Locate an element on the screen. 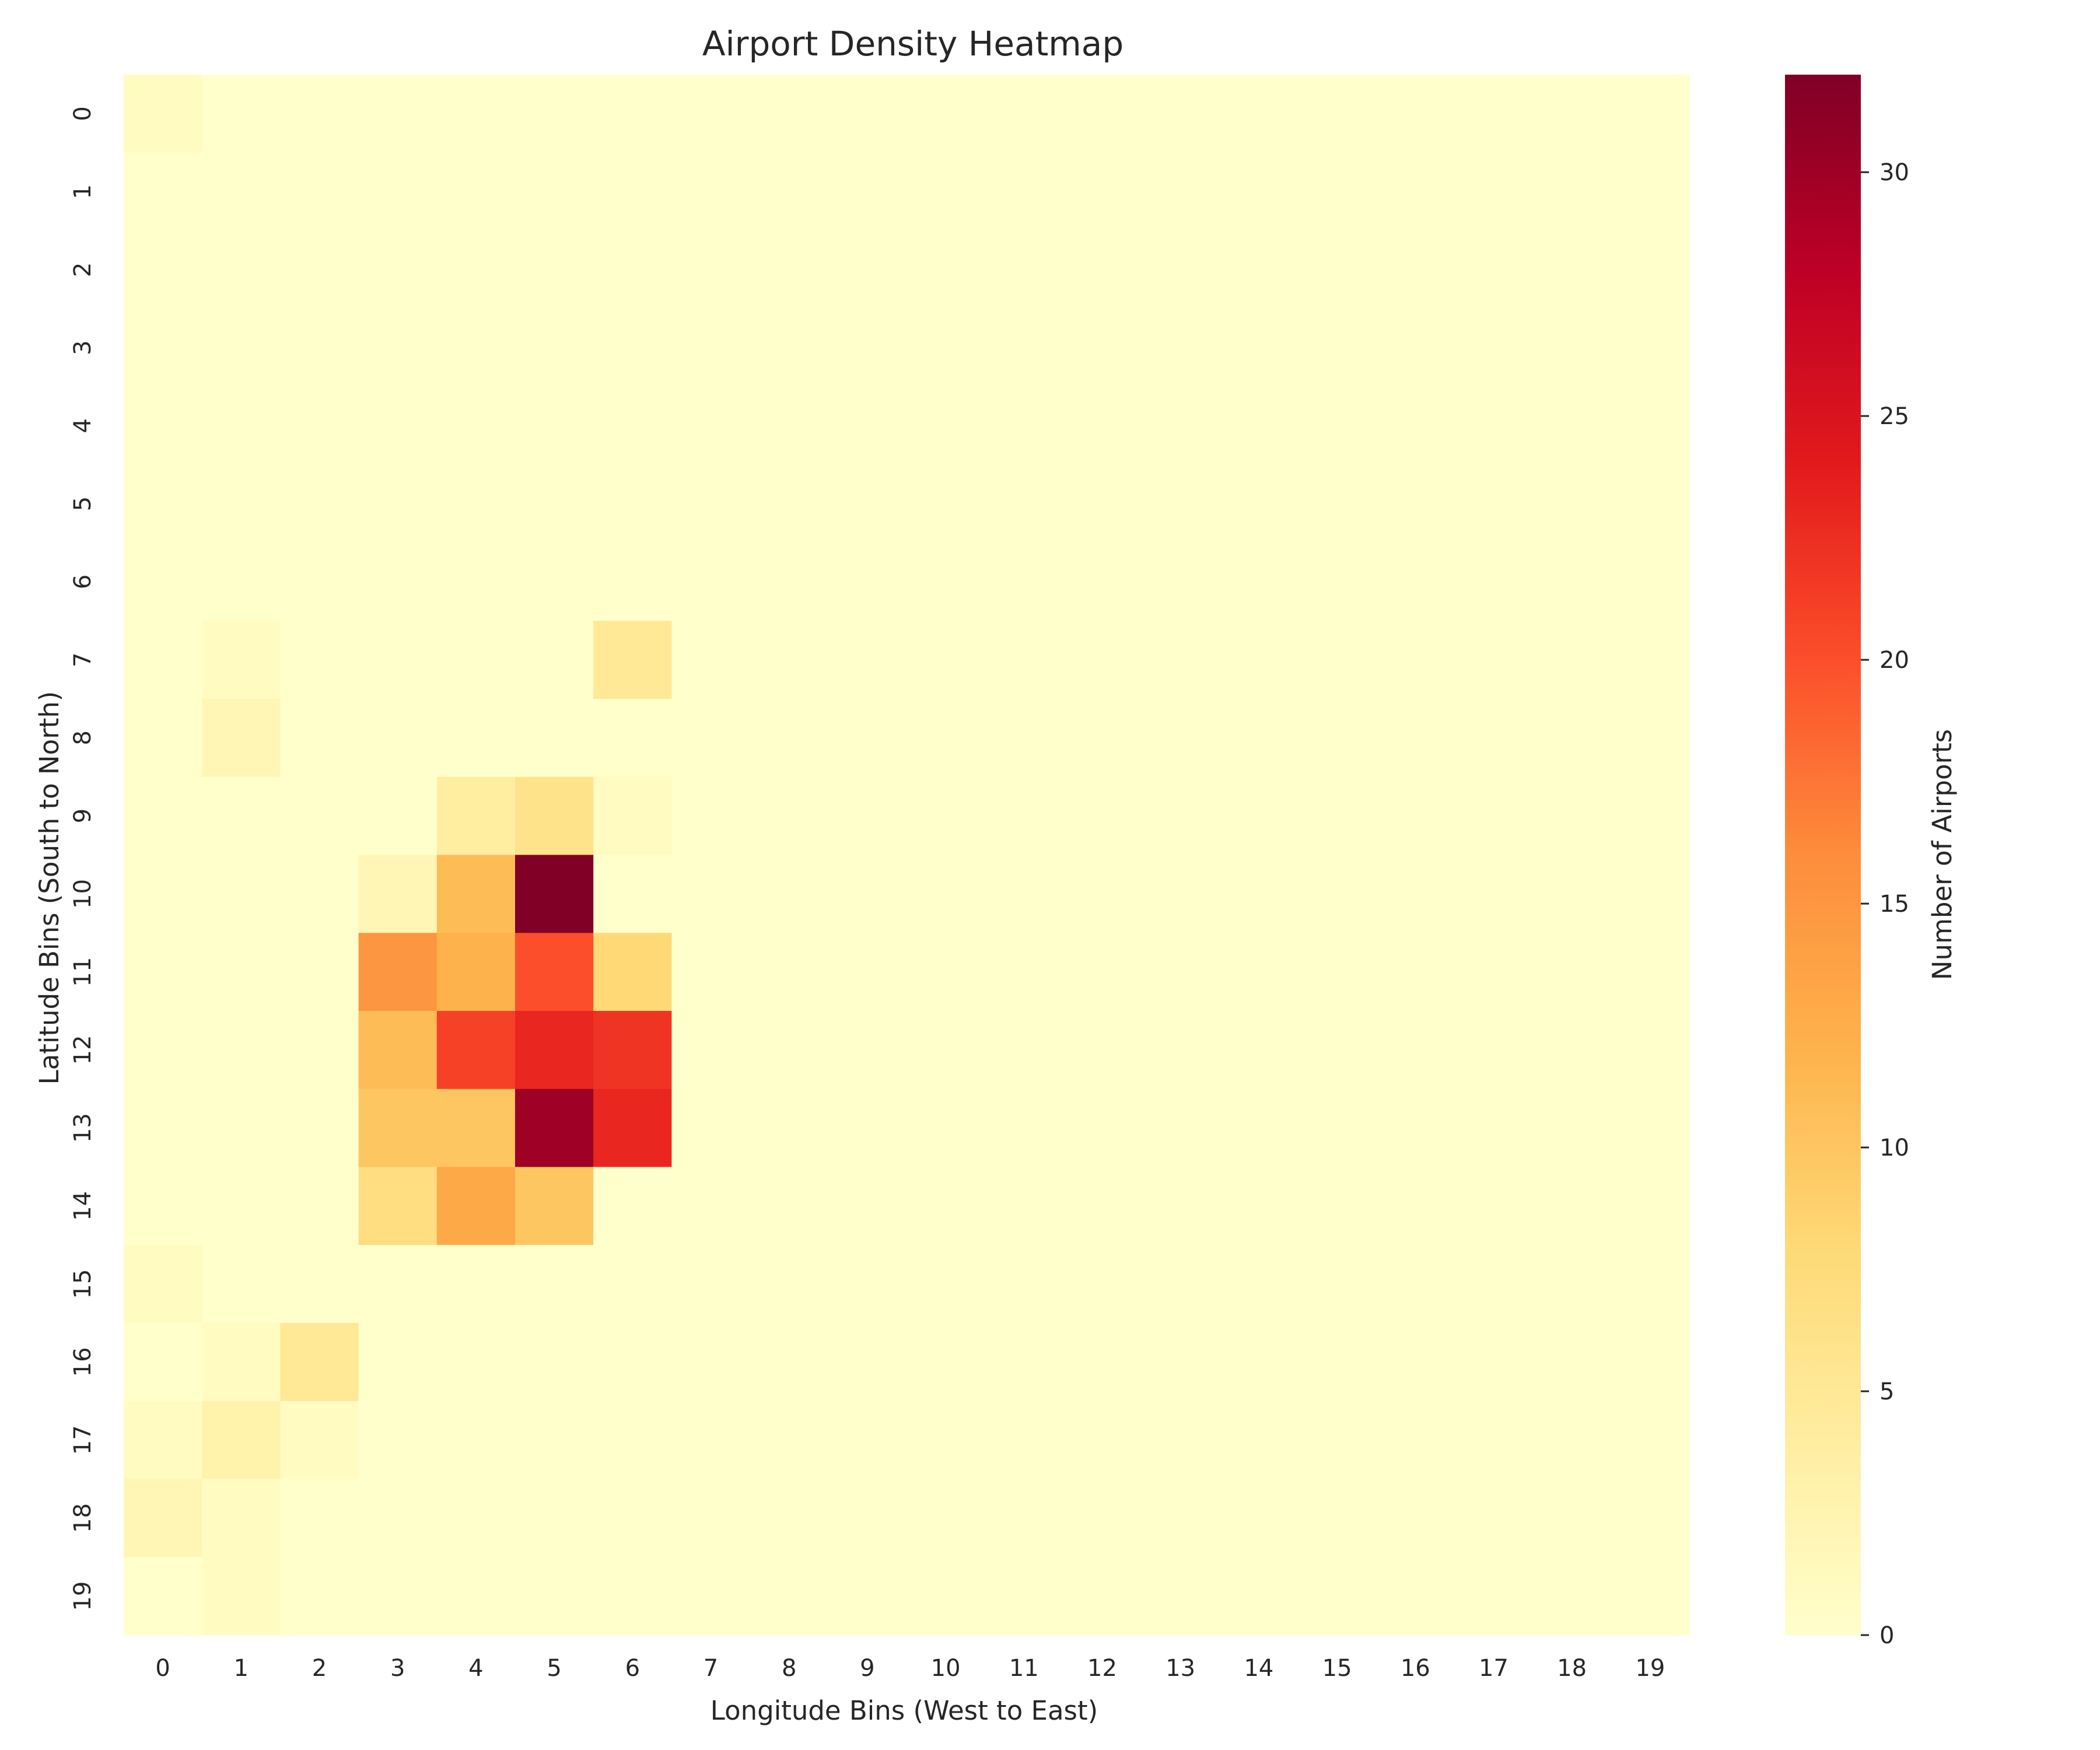  x-tick-label: 4 is located at coordinates (475, 1668).